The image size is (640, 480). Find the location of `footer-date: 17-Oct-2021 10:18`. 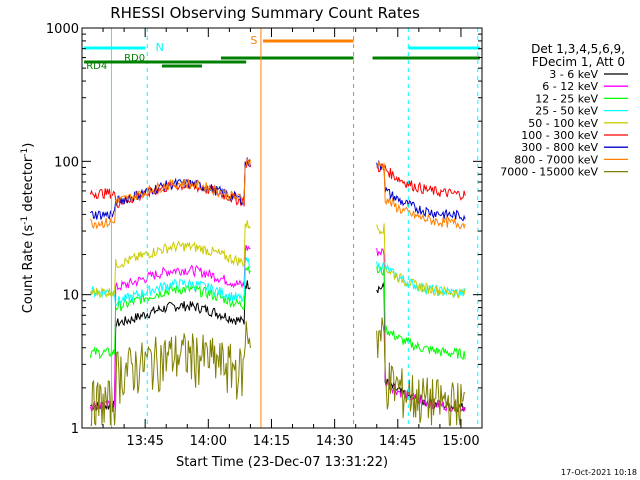

footer-date: 17-Oct-2021 10:18 is located at coordinates (599, 472).